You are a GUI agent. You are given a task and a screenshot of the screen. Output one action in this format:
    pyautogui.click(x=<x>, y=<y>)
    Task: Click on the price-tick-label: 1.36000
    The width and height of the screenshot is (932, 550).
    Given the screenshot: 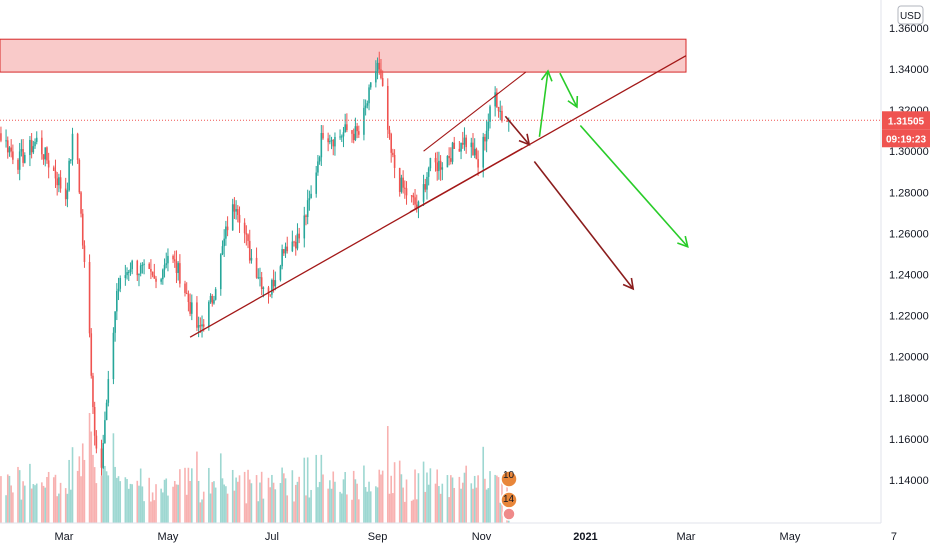 What is the action you would take?
    pyautogui.click(x=909, y=29)
    